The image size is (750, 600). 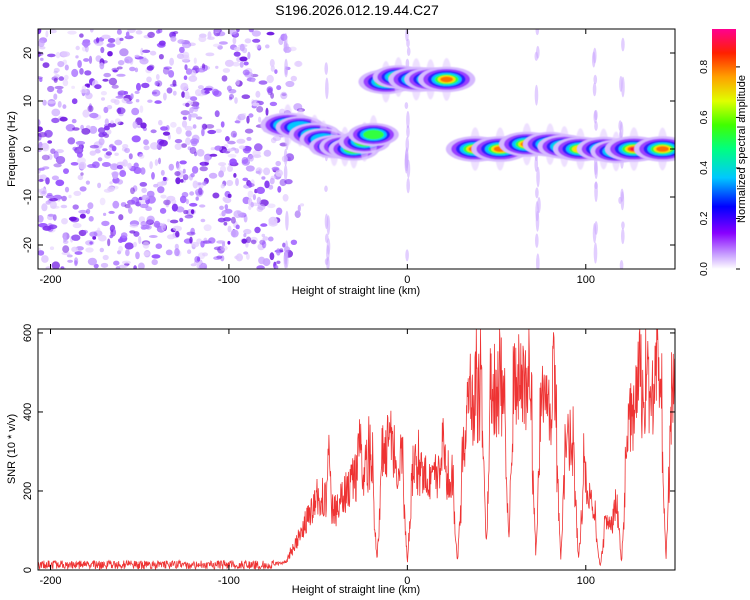 What do you see at coordinates (28, 333) in the screenshot?
I see `y-tick-label: 600` at bounding box center [28, 333].